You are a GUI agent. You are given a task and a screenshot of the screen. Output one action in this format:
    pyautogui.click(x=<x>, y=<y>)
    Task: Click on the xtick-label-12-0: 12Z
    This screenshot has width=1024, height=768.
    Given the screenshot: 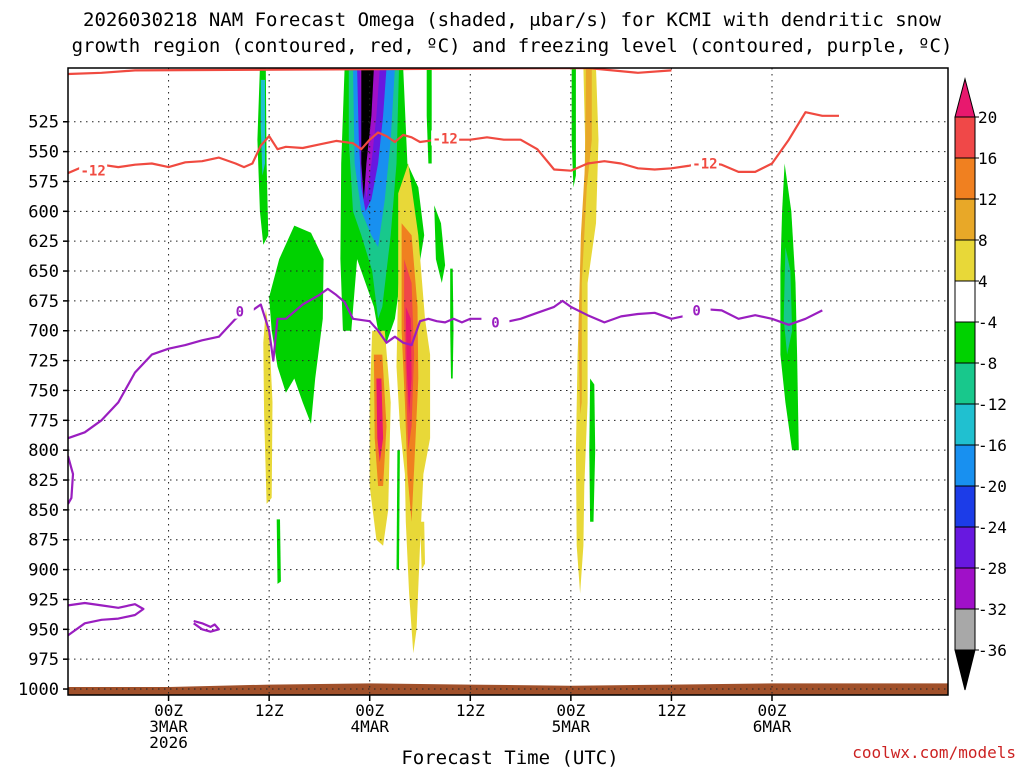 What is the action you would take?
    pyautogui.click(x=269, y=710)
    